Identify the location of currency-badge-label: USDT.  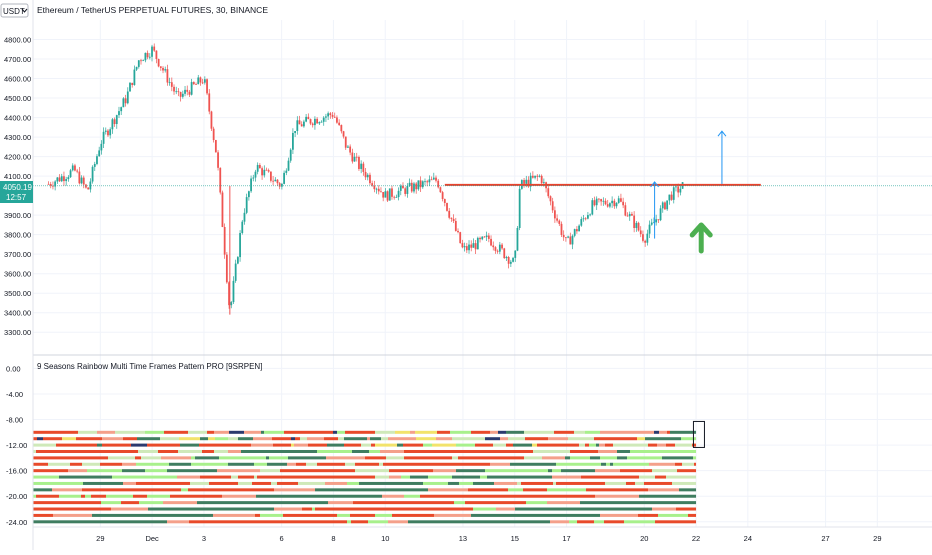
(14, 11).